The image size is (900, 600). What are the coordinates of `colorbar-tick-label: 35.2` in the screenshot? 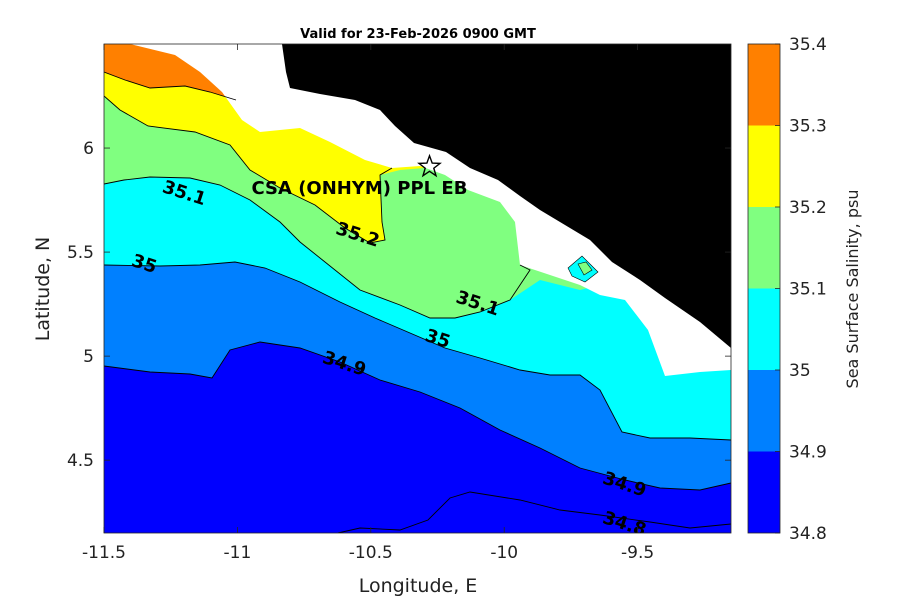 It's located at (808, 208).